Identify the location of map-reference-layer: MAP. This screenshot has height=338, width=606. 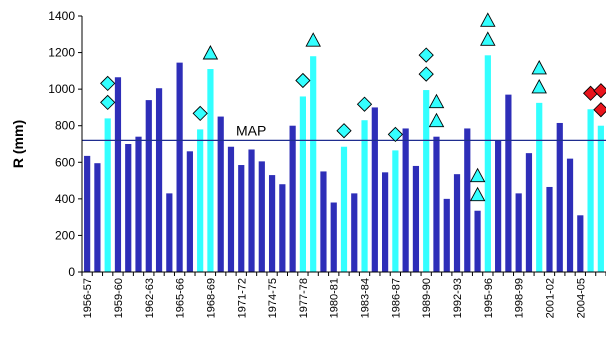
(344, 131).